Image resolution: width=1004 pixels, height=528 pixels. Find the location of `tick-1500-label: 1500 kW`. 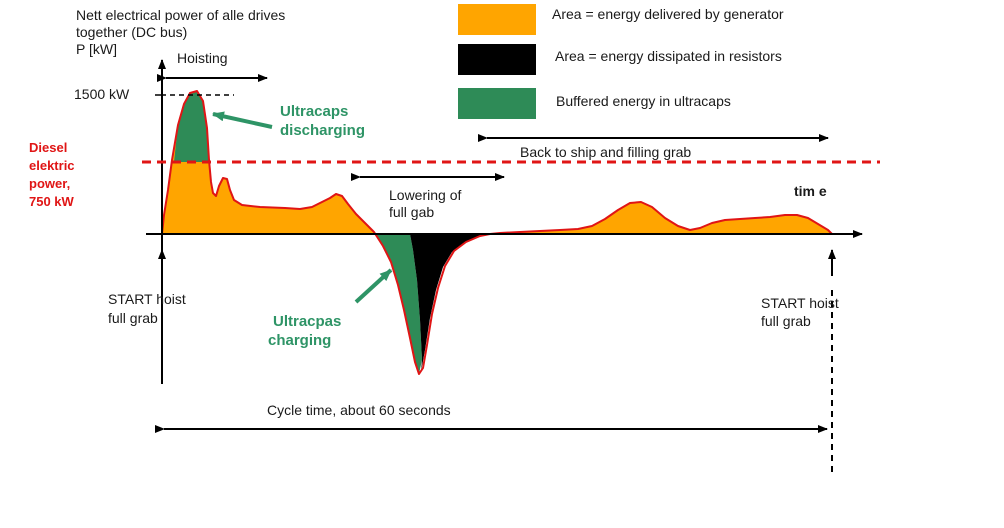

tick-1500-label: 1500 kW is located at coordinates (102, 94).